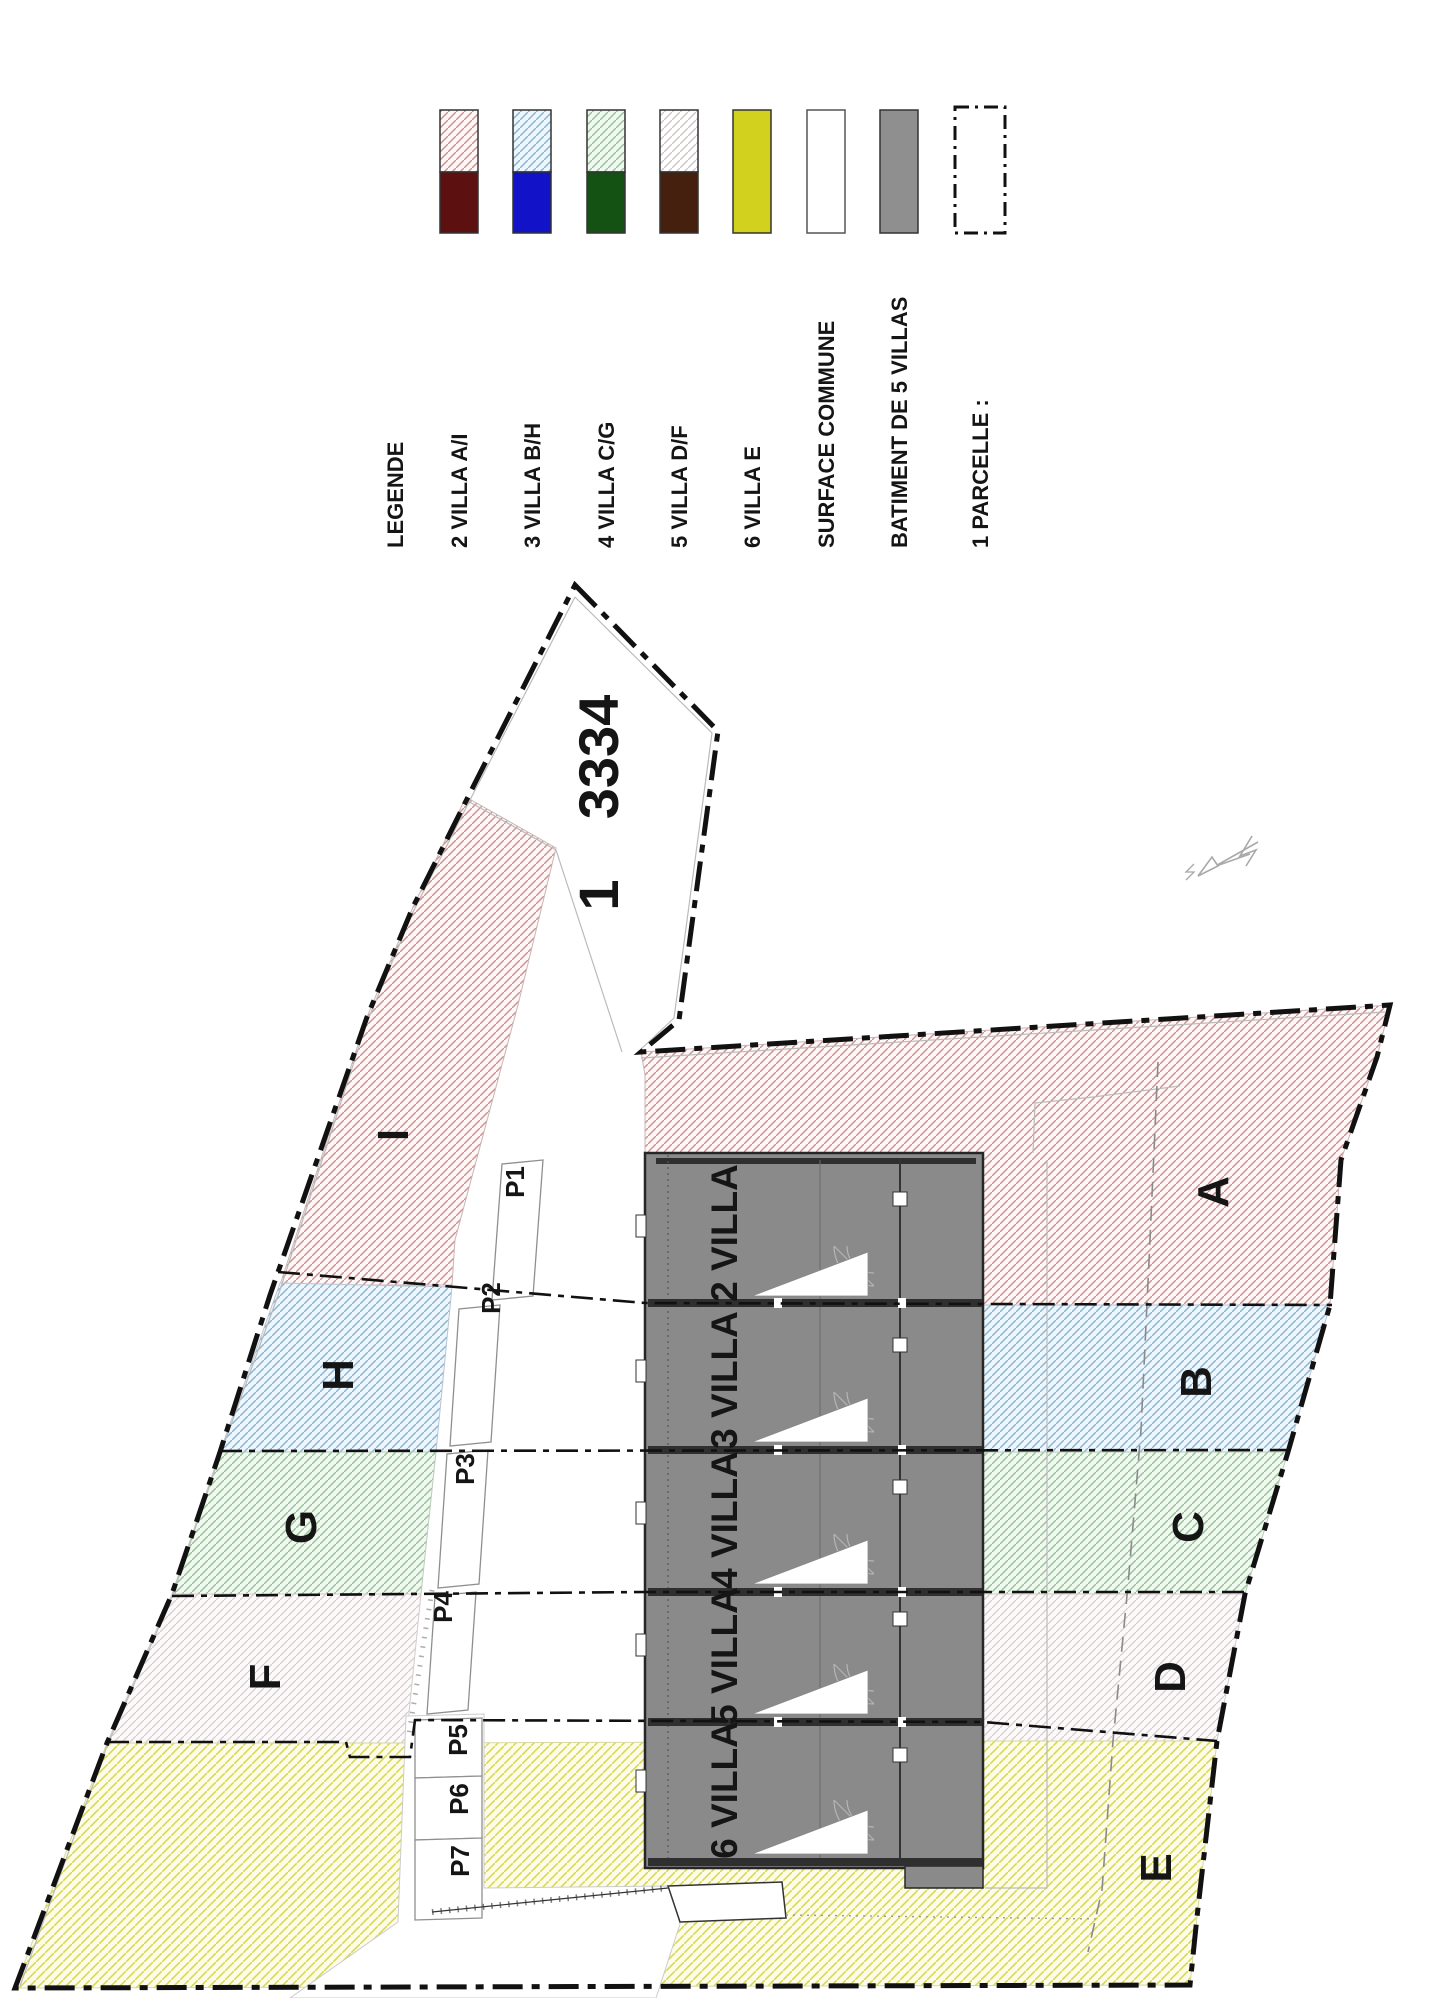 This screenshot has height=1998, width=1440. I want to click on driveway-surface-commune, so click(485, 1855).